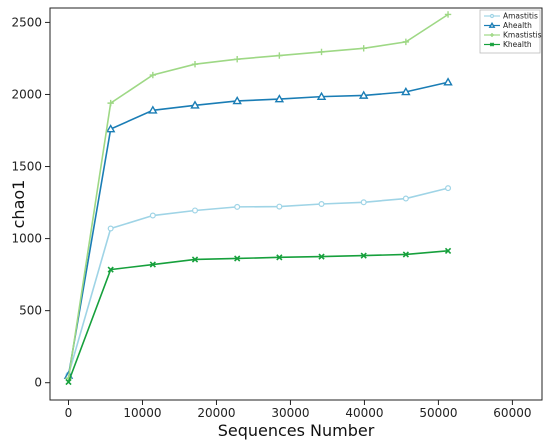 The height and width of the screenshot is (445, 550). I want to click on x-tick-label: 10000, so click(142, 413).